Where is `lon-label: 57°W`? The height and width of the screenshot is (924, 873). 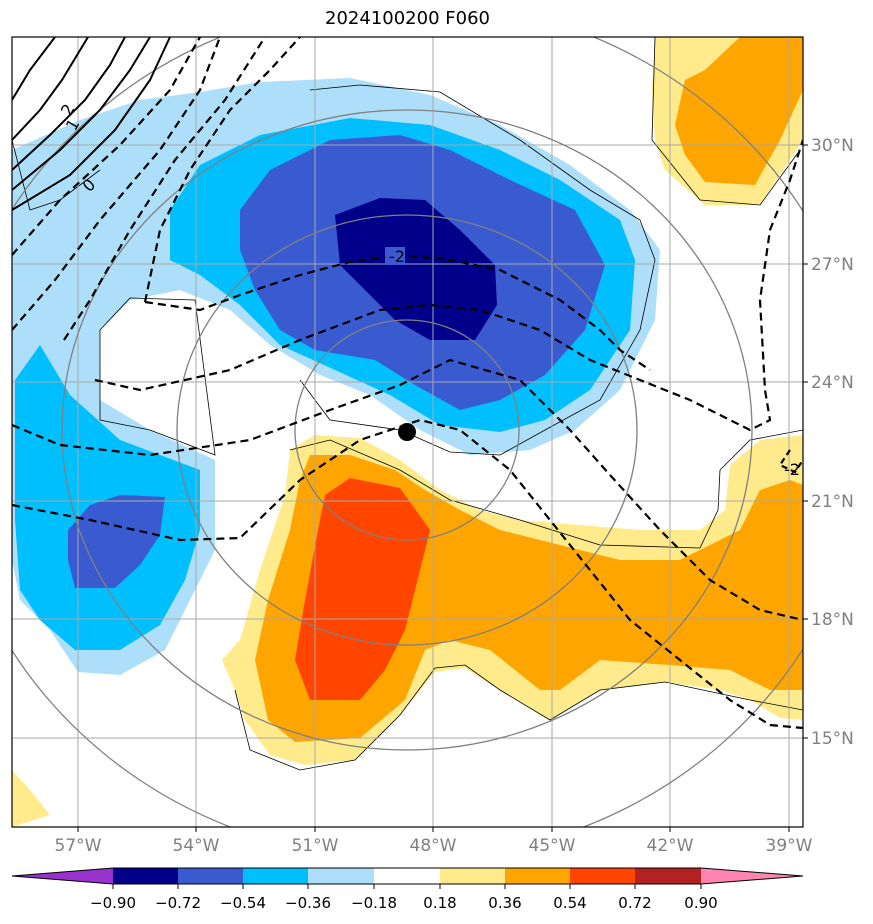 lon-label: 57°W is located at coordinates (78, 846).